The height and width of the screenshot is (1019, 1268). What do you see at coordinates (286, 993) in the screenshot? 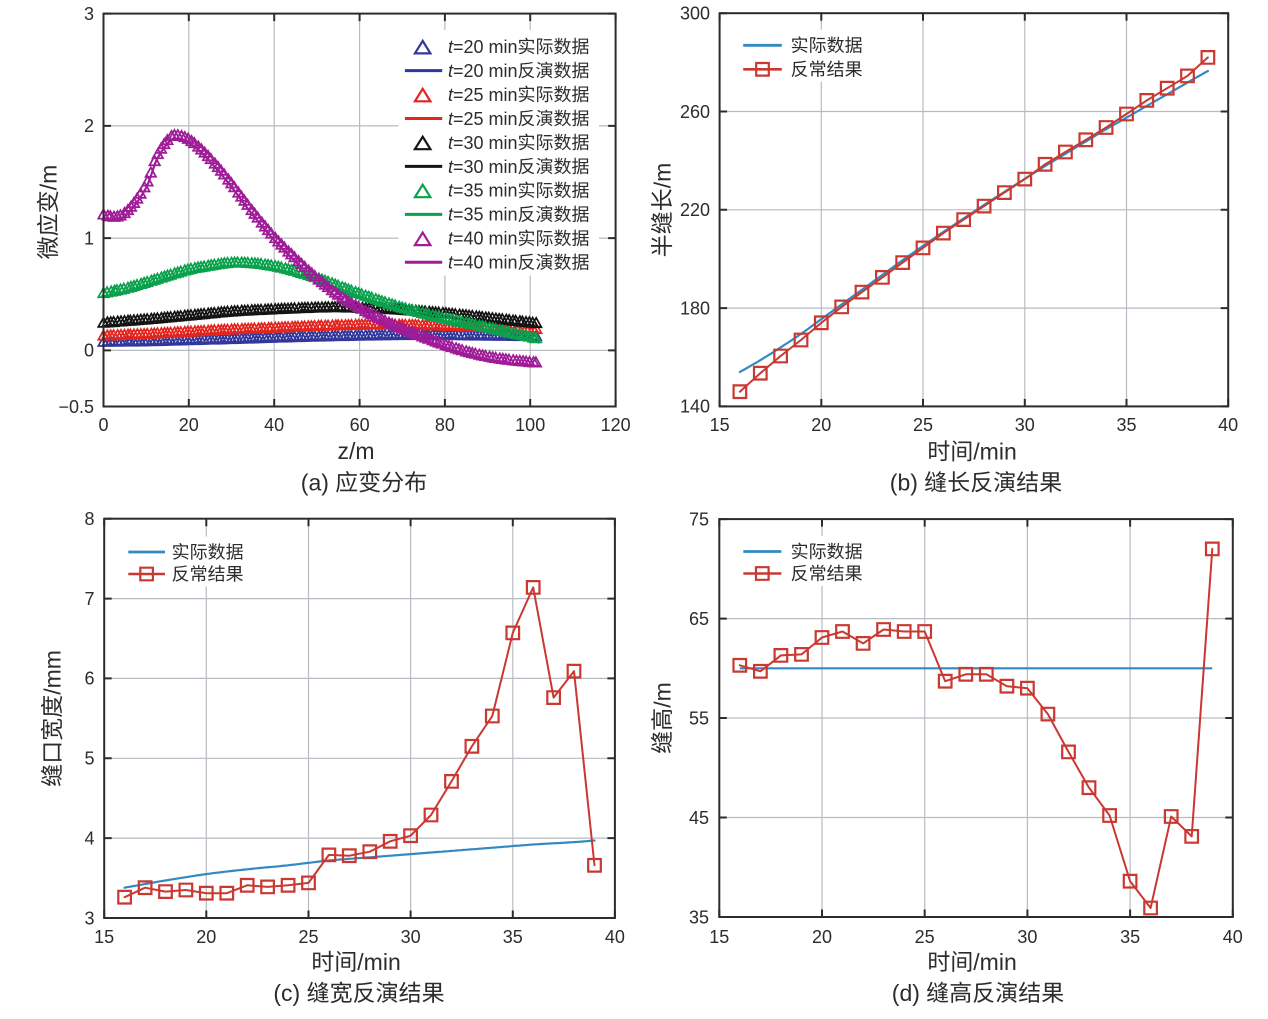
I see `svg-text: (c)` at bounding box center [286, 993].